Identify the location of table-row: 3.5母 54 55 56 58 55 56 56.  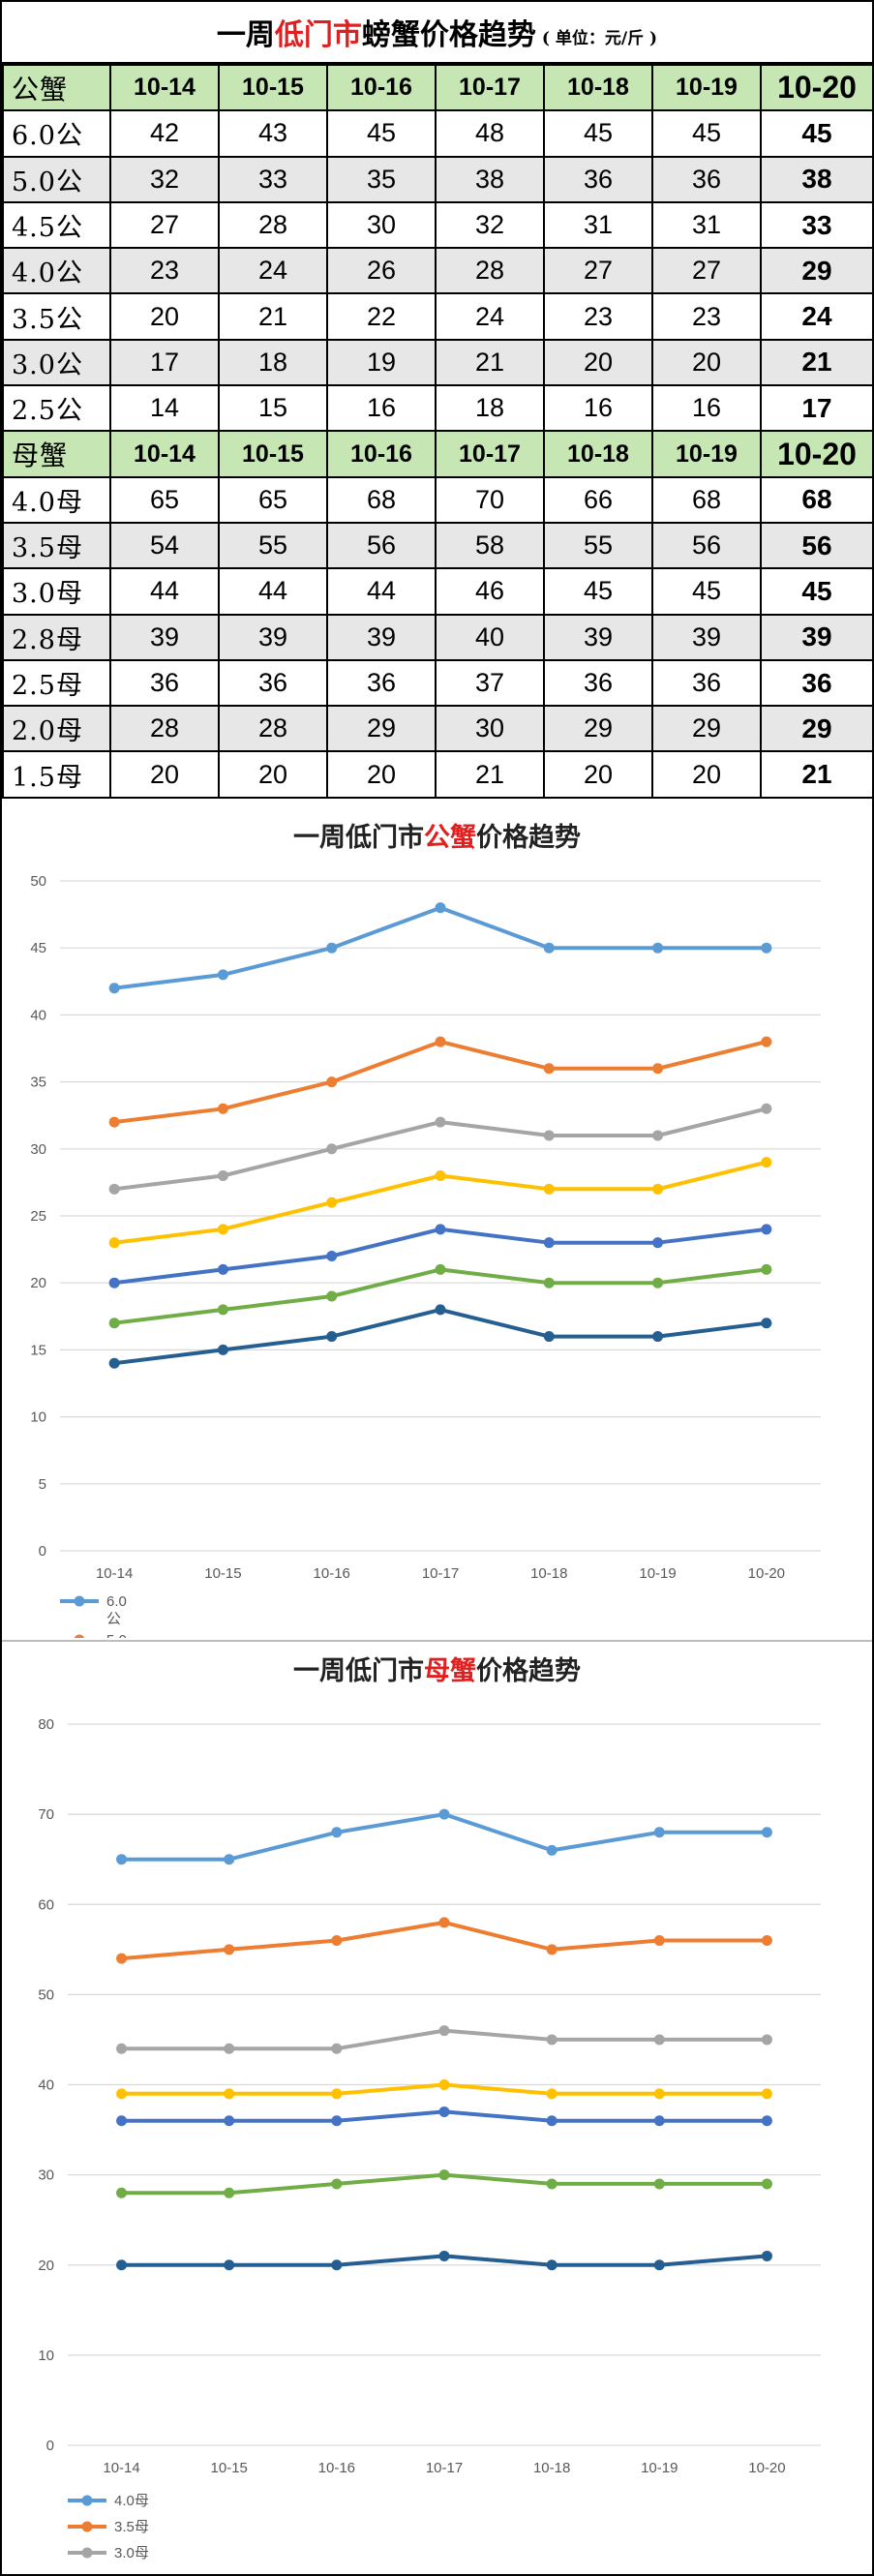
(438, 545).